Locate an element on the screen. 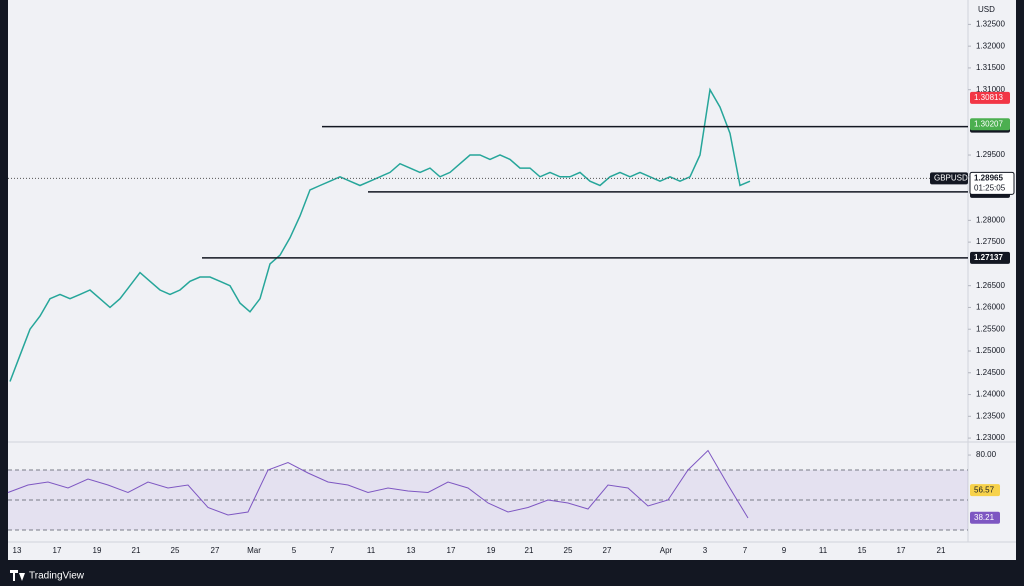  x-tick-label: Apr is located at coordinates (666, 550).